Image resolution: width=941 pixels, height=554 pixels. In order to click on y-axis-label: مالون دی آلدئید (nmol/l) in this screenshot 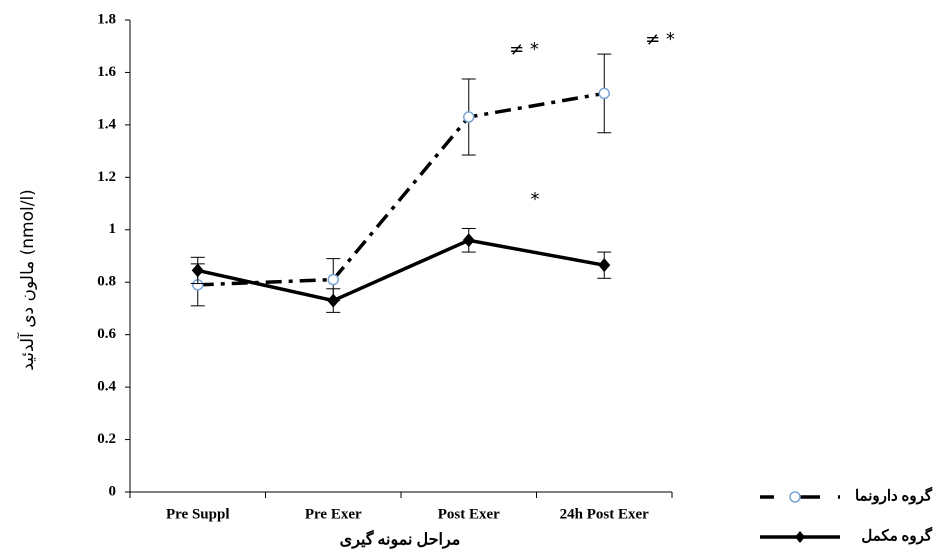, I will do `click(27, 280)`.